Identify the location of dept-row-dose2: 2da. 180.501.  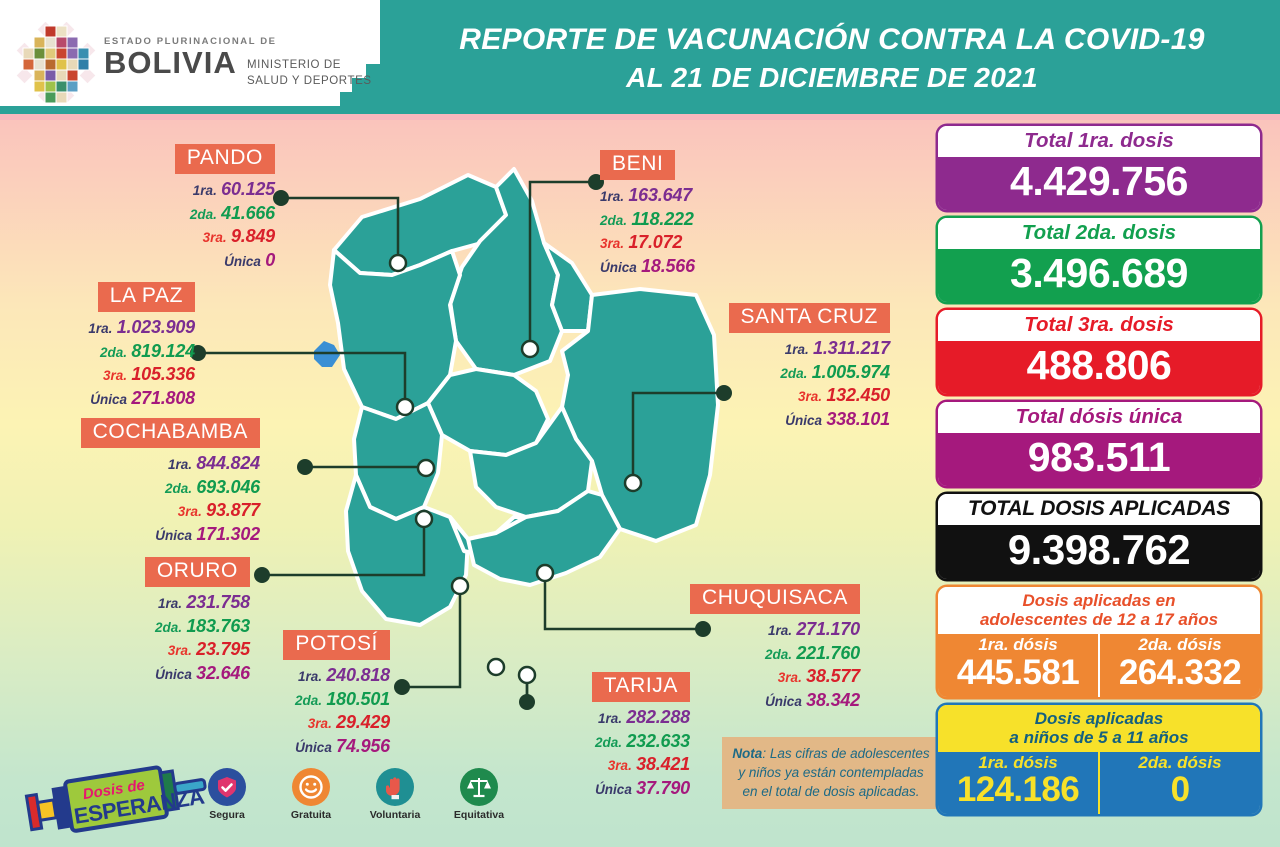
(300, 700).